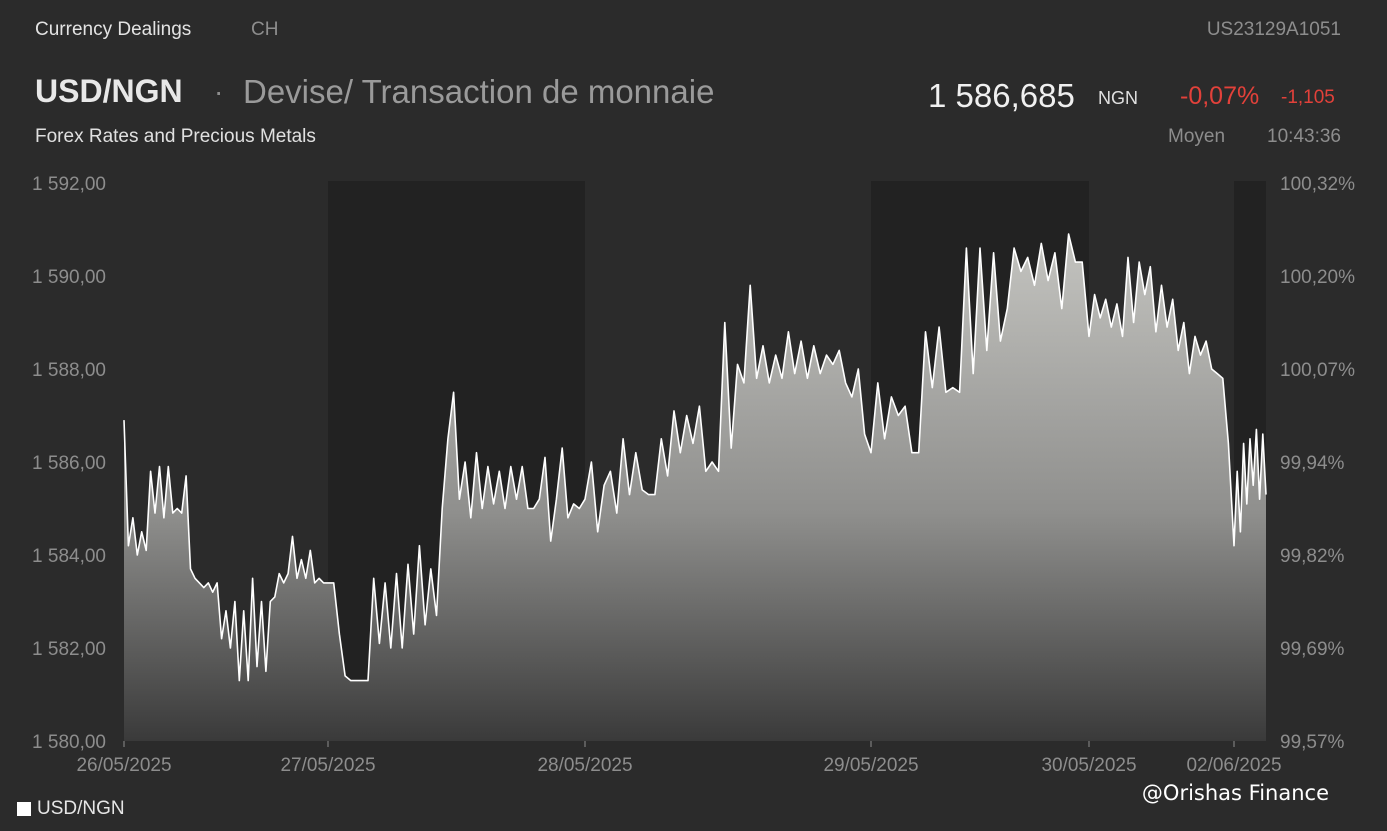  Describe the element at coordinates (123, 765) in the screenshot. I see `x-tick-label: 26/05/2025` at that location.